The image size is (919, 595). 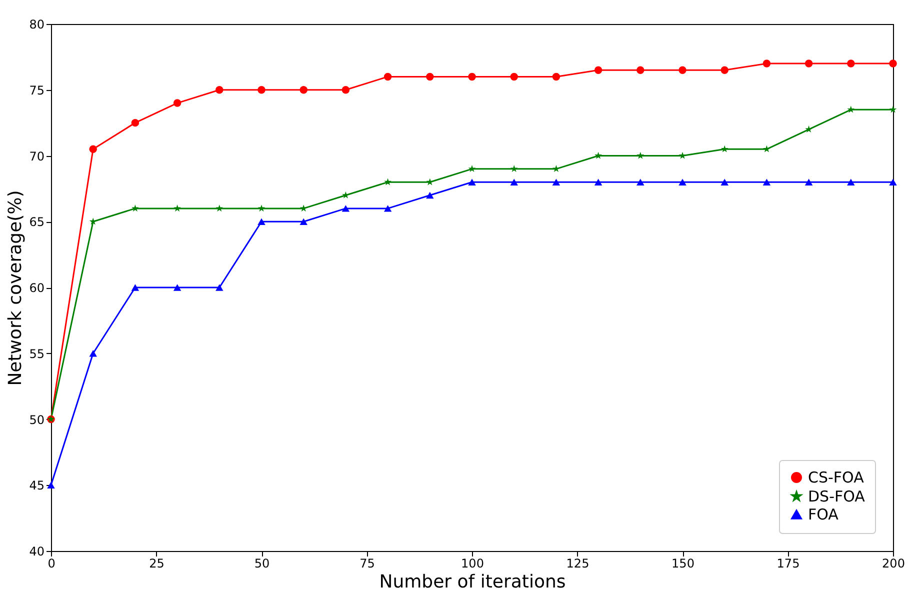 I want to click on x-tick-label: 50, so click(x=262, y=563).